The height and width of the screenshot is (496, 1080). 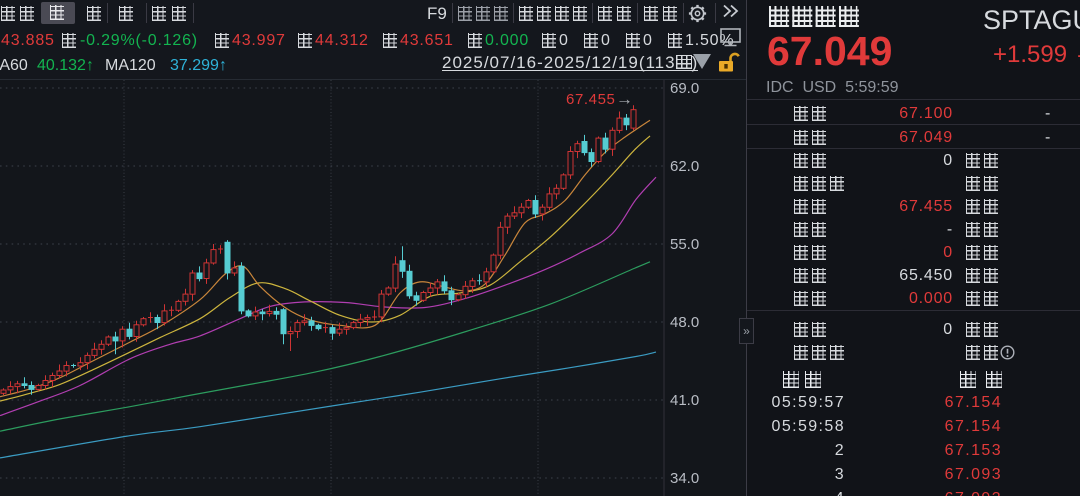 What do you see at coordinates (684, 478) in the screenshot?
I see `svg-text: 34.0` at bounding box center [684, 478].